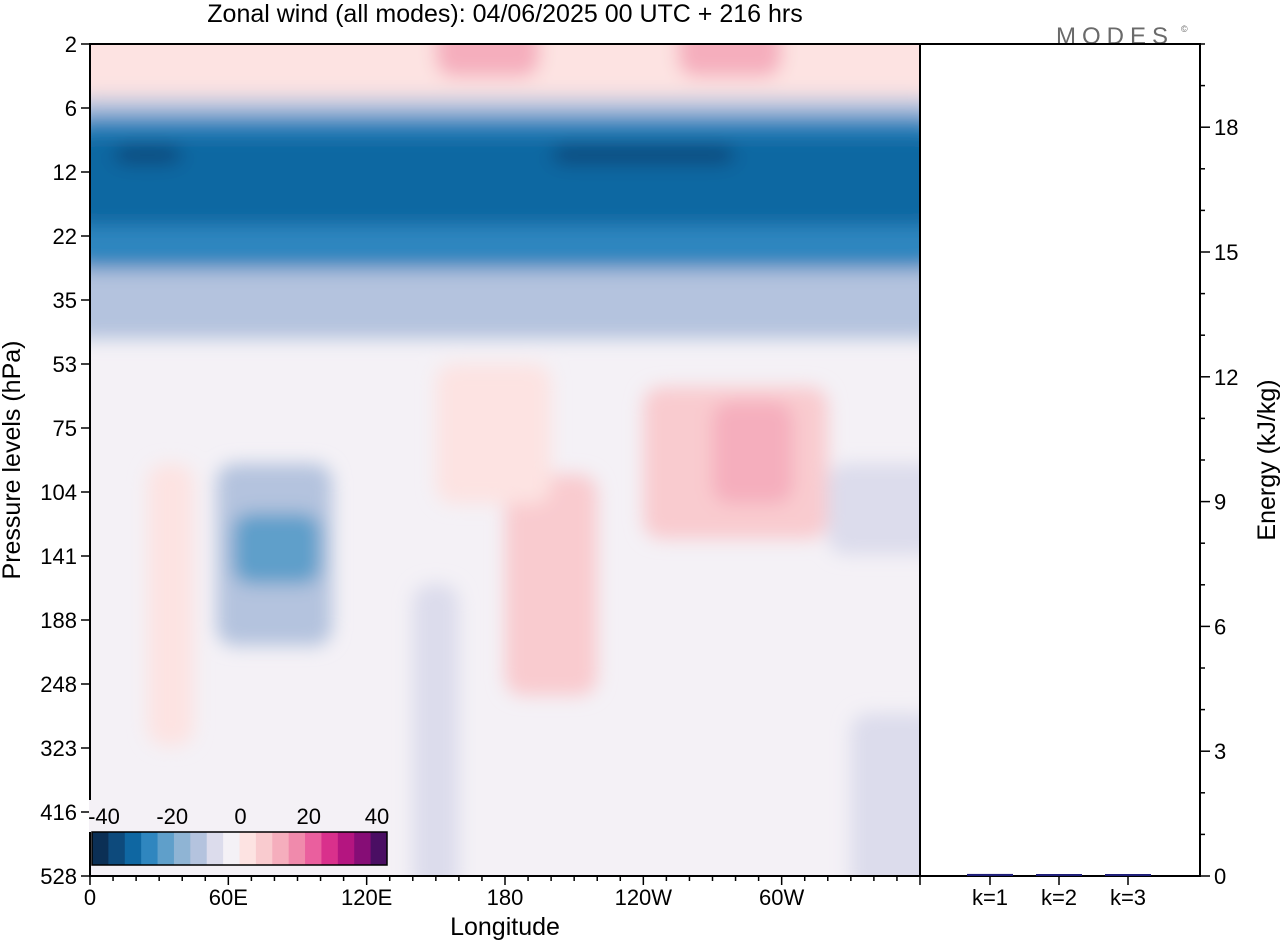  What do you see at coordinates (1220, 626) in the screenshot?
I see `energy-tick-label: 6` at bounding box center [1220, 626].